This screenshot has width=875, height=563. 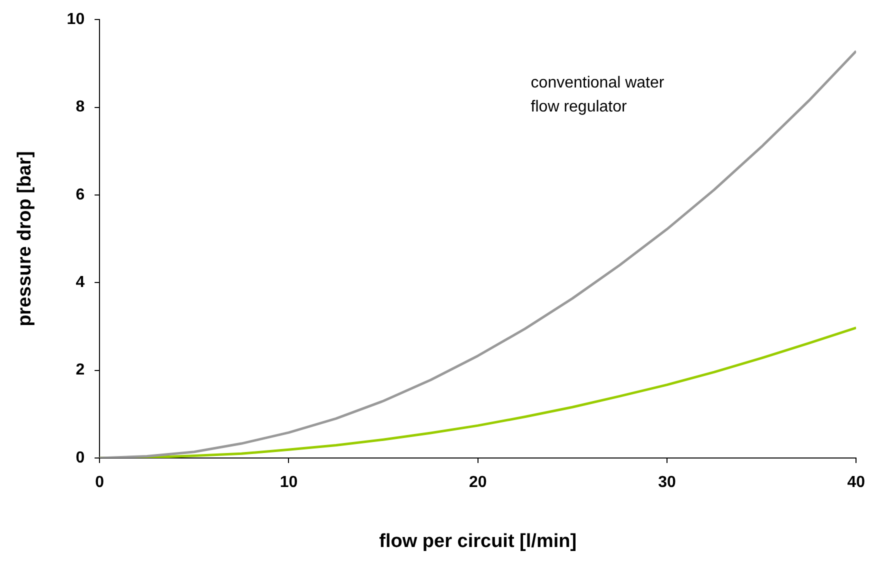 I want to click on y-axis-title: pressure drop [bar], so click(x=25, y=238).